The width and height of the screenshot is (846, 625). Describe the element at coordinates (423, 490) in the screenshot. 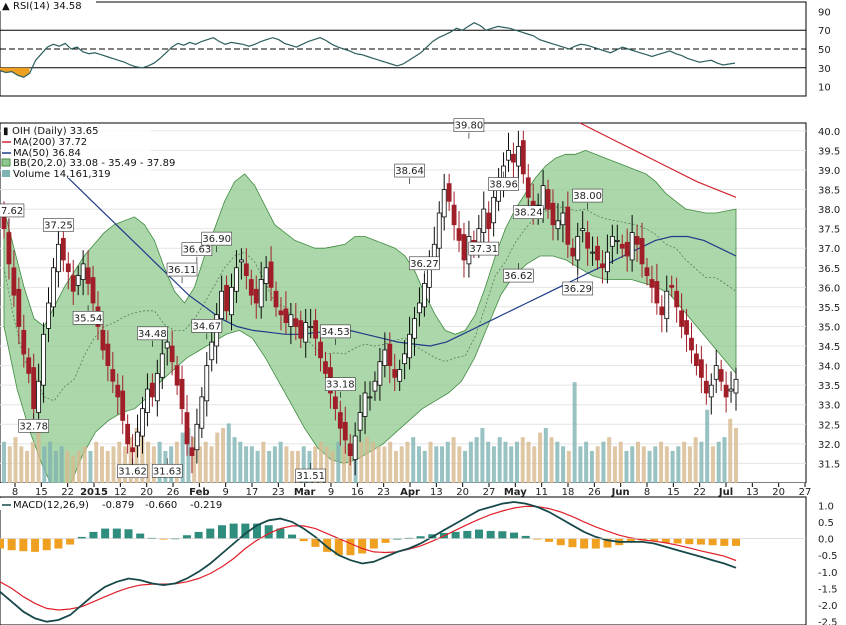

I see `x-axis-band` at that location.